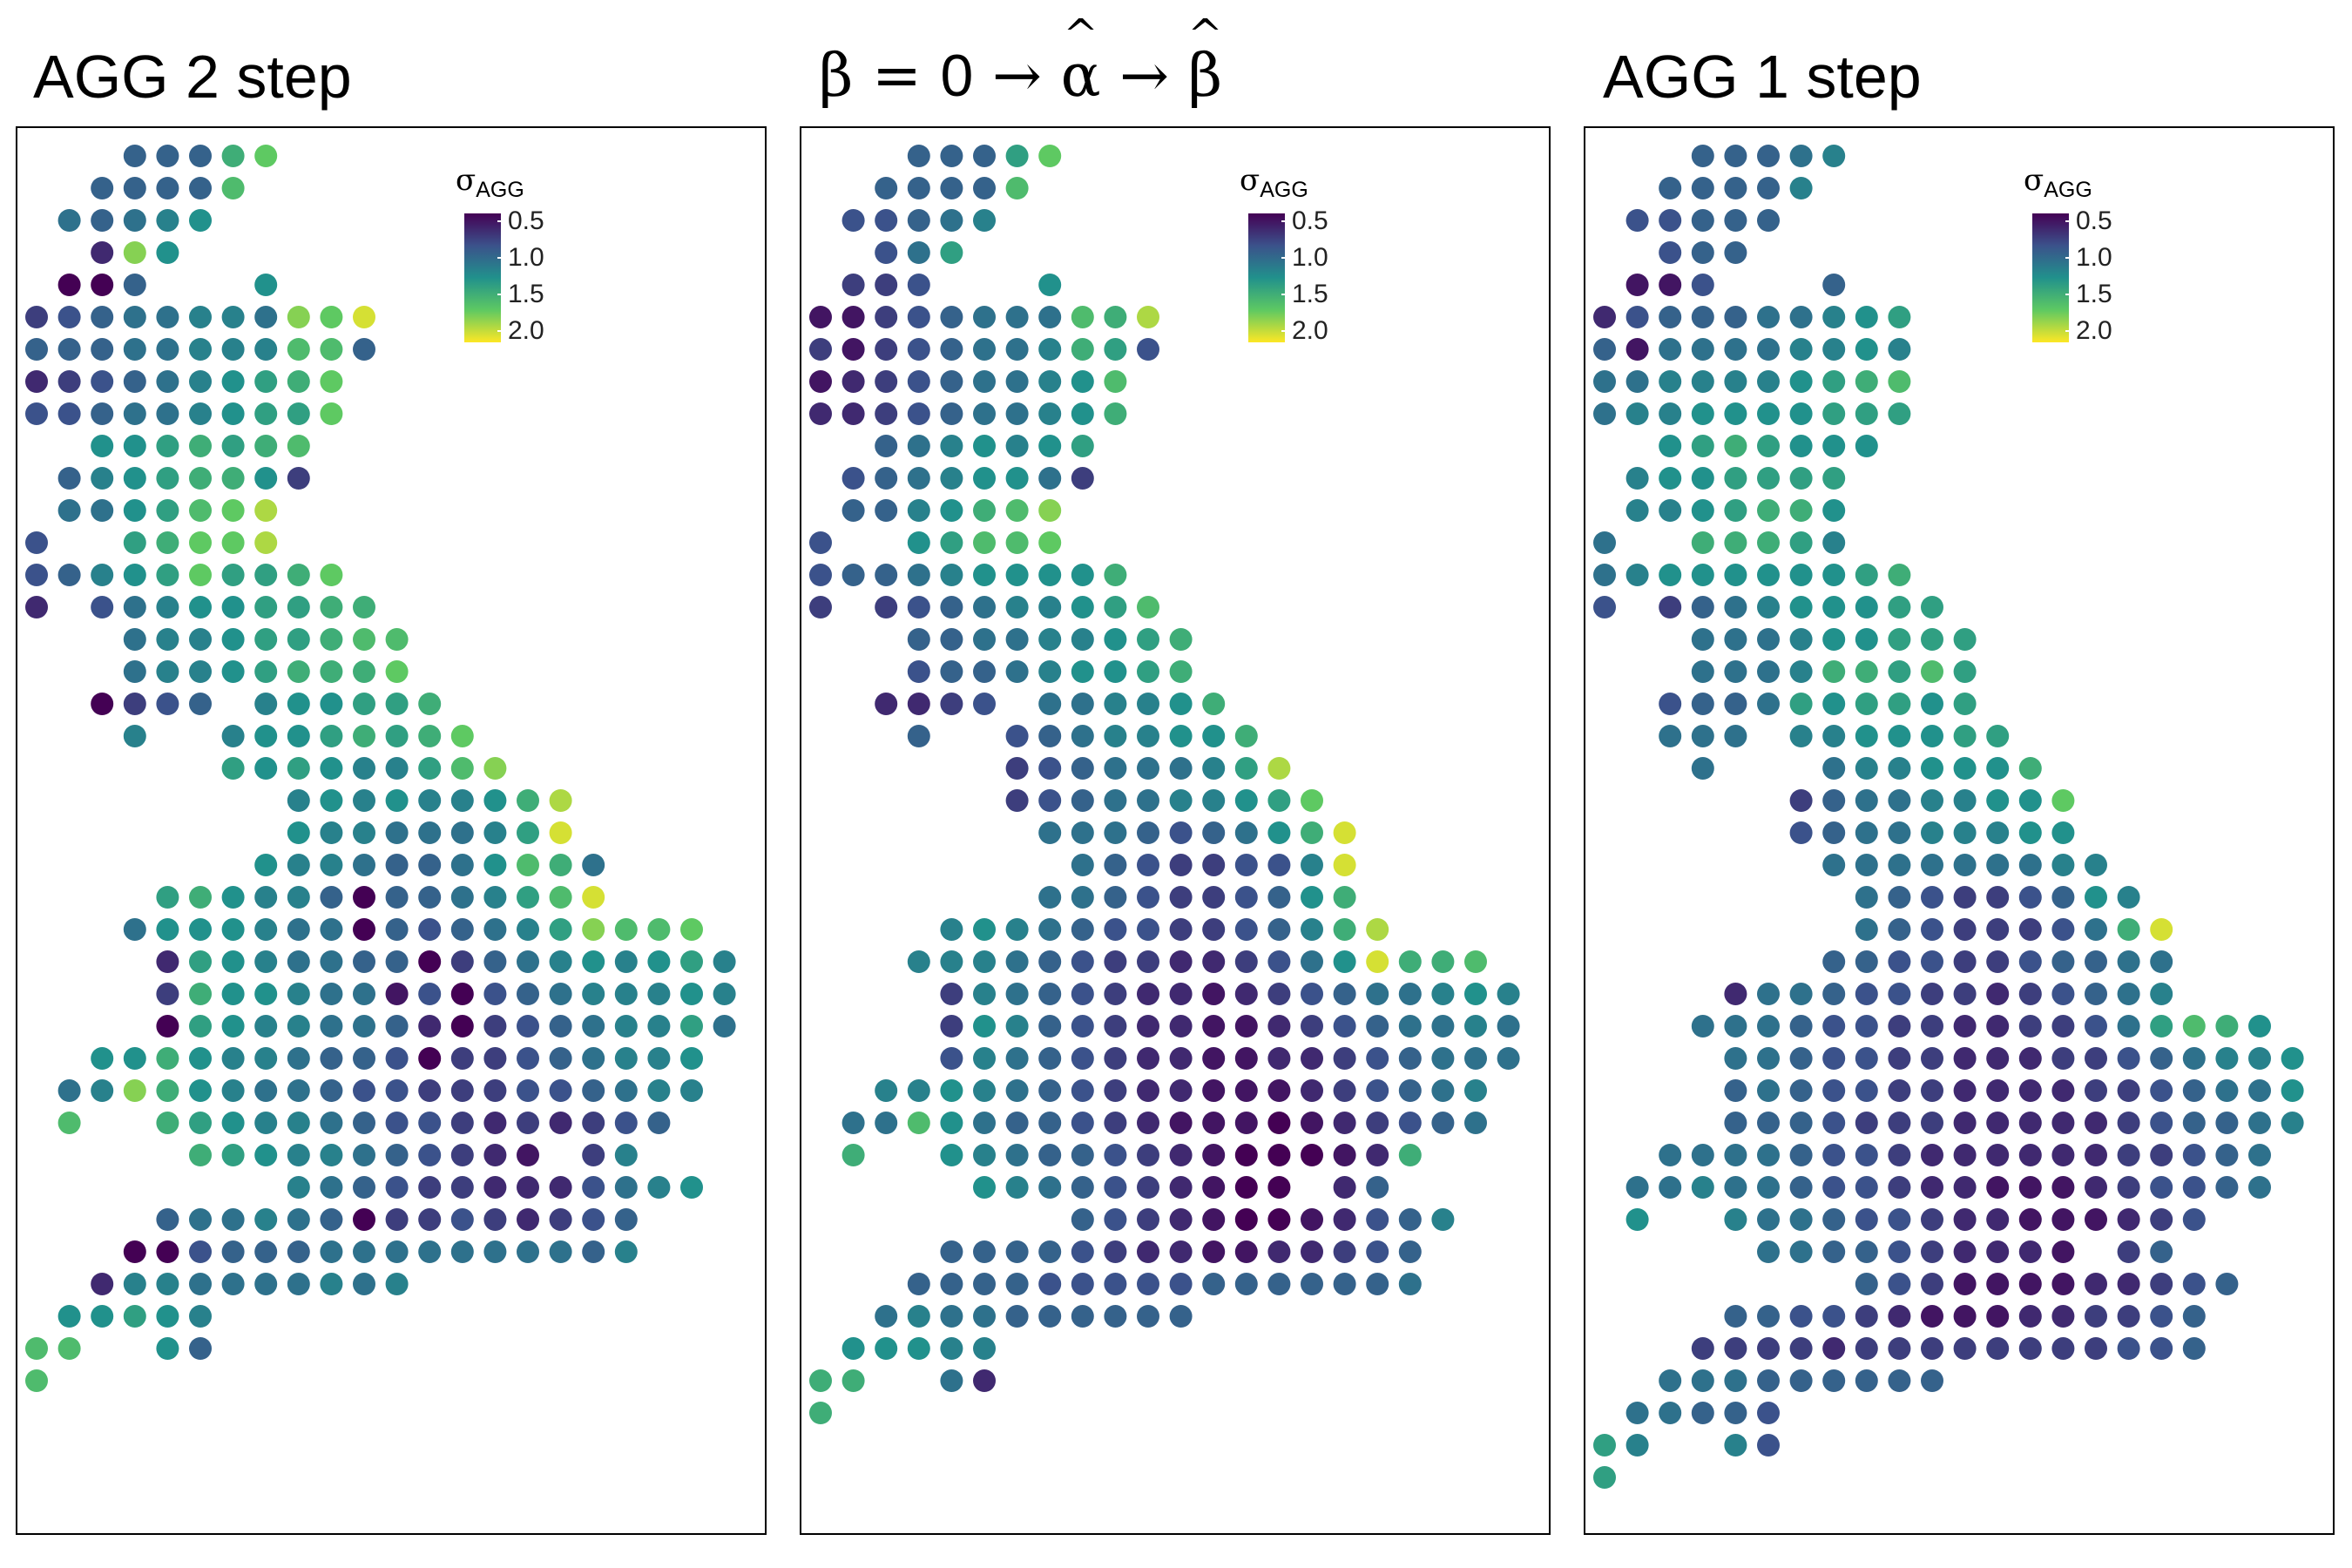  Describe the element at coordinates (1274, 182) in the screenshot. I see `legend-title: σAGG` at that location.